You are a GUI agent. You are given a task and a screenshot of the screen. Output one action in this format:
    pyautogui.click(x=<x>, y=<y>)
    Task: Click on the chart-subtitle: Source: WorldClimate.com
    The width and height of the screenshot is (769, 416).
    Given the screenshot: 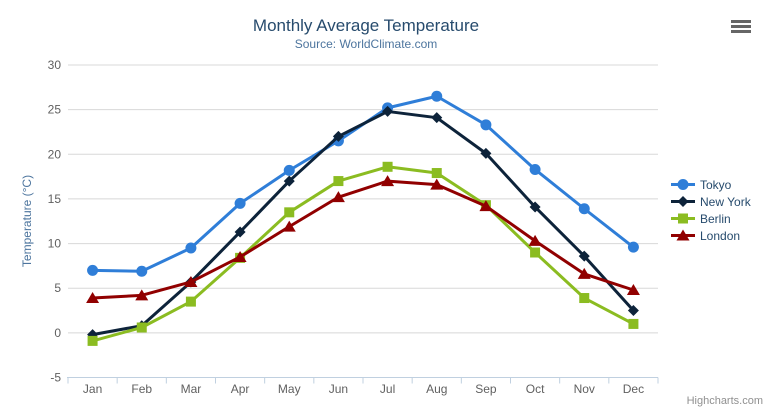 What is the action you would take?
    pyautogui.click(x=366, y=44)
    